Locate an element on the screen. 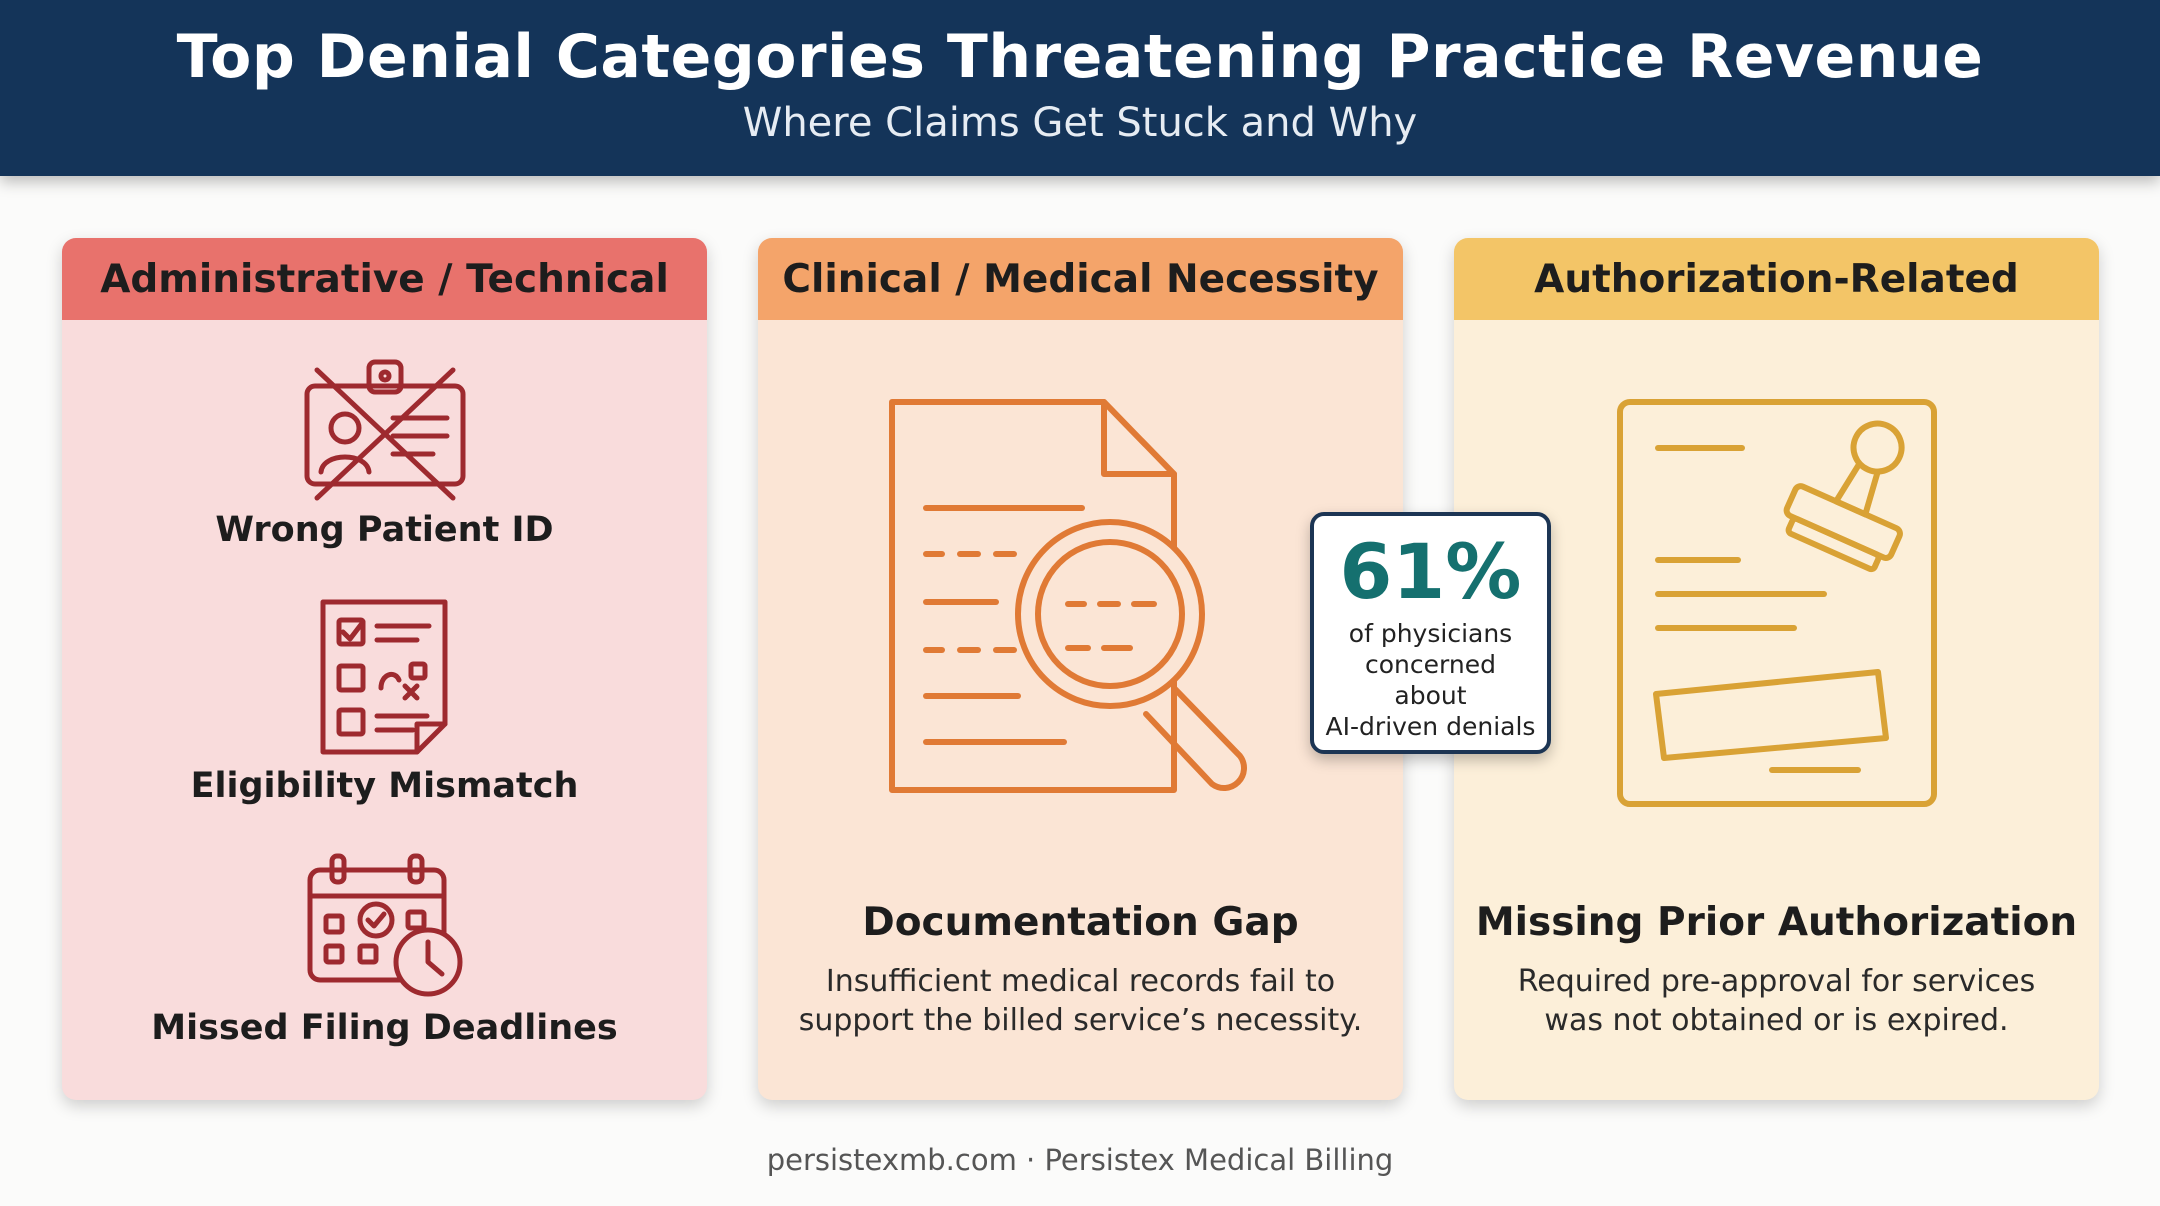  document-magnifier-icon is located at coordinates (1068, 596).